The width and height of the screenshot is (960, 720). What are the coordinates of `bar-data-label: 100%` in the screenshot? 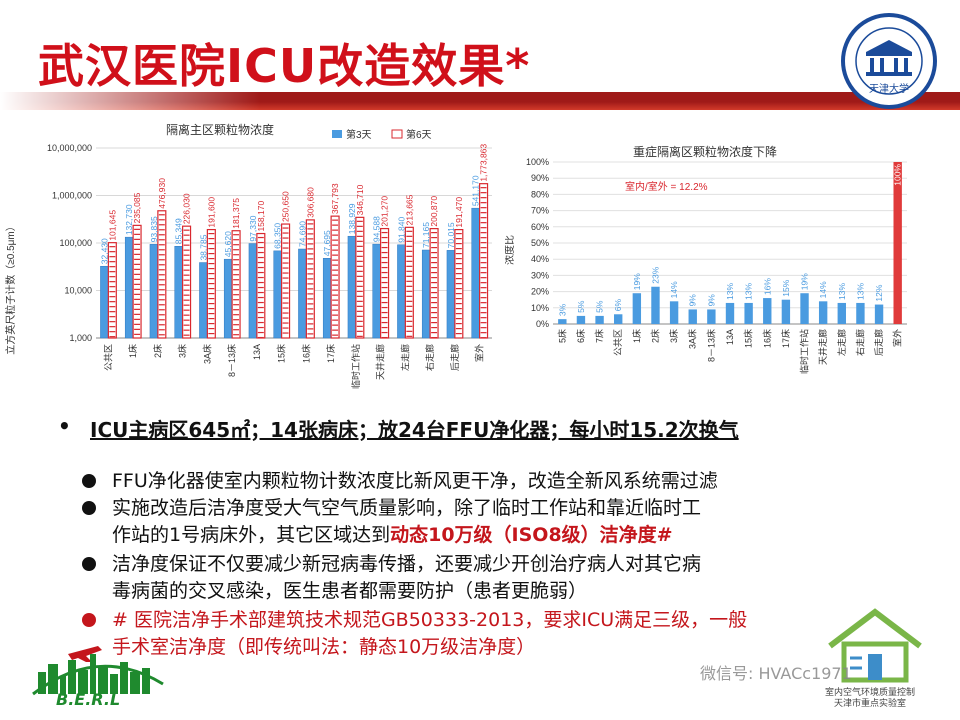 It's located at (898, 175).